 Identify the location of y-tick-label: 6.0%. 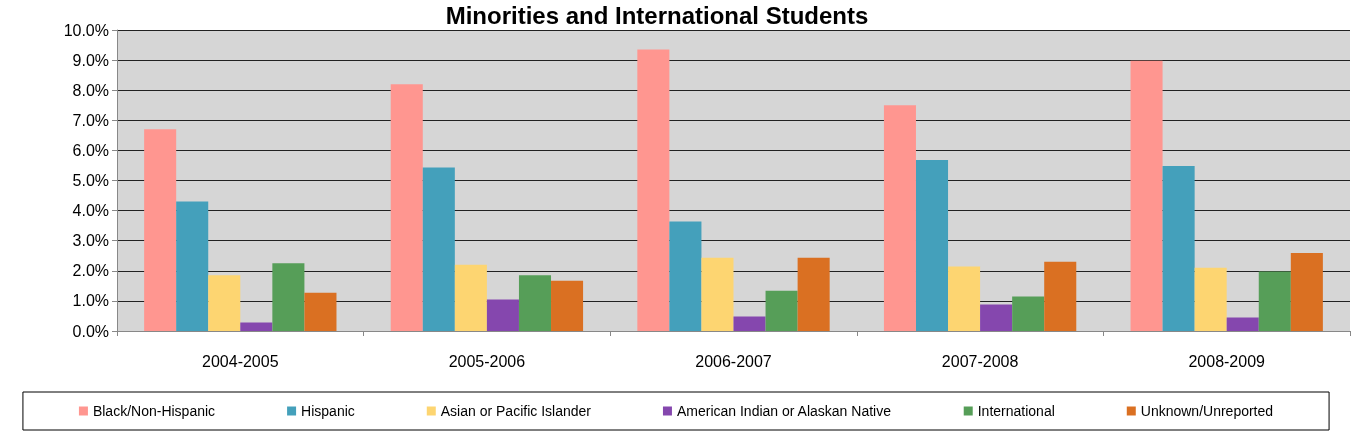
(90, 150).